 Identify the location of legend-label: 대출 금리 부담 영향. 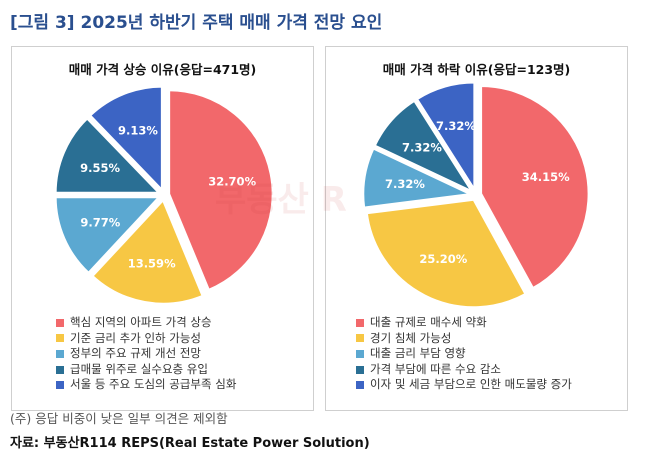
(418, 353).